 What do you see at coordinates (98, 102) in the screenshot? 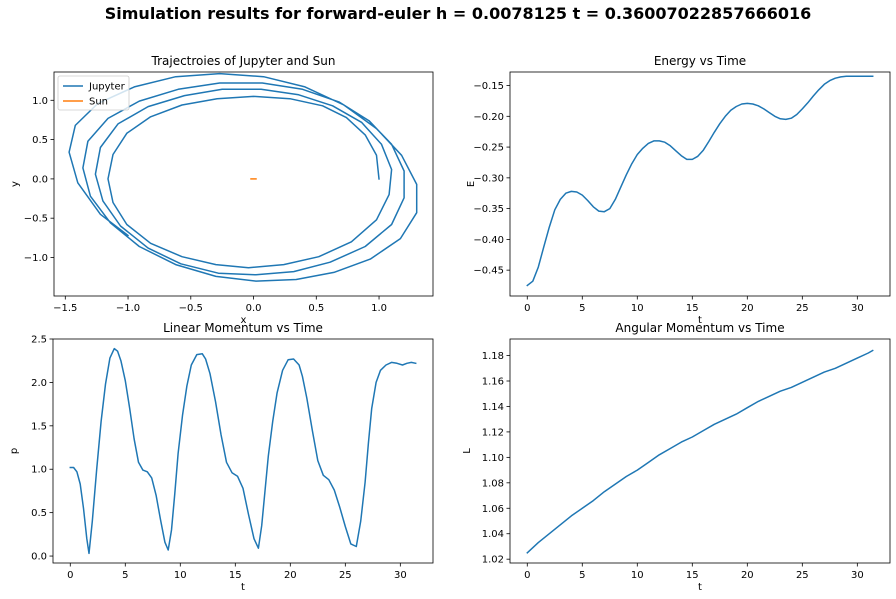
I see `legend-label-sun: Sun` at bounding box center [98, 102].